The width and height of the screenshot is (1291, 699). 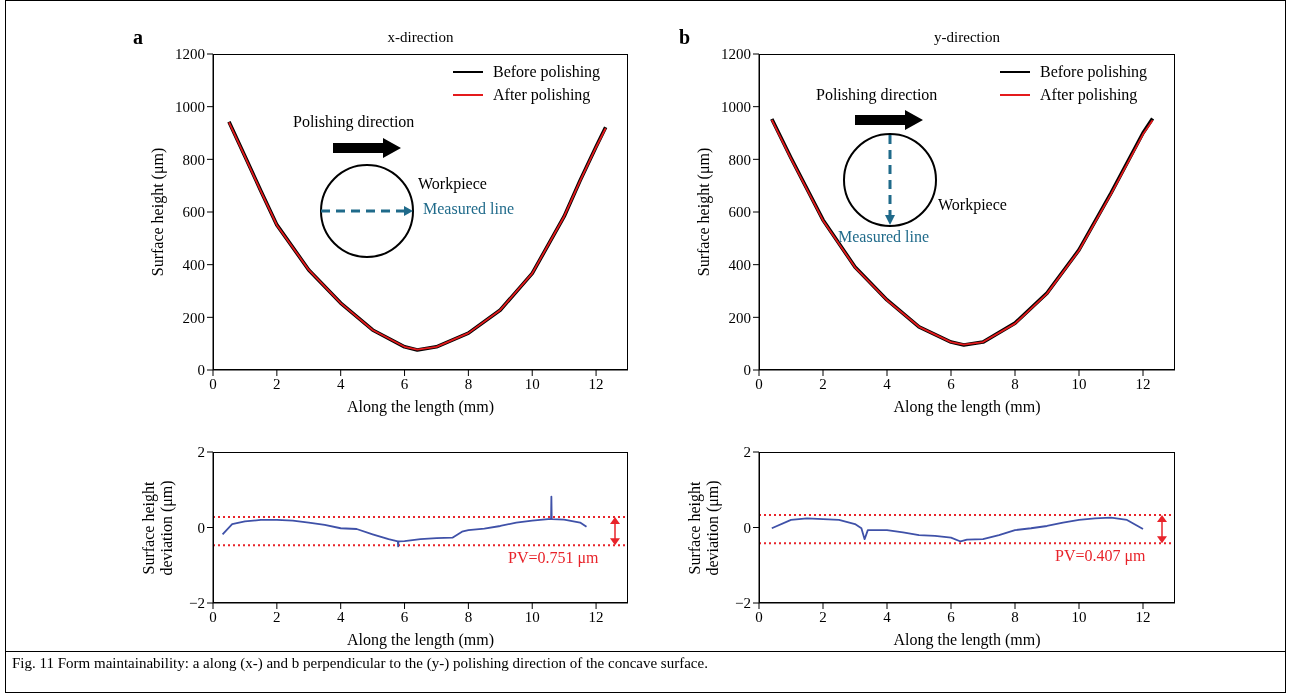 I want to click on annotation: PV=0.751 μm, so click(x=553, y=558).